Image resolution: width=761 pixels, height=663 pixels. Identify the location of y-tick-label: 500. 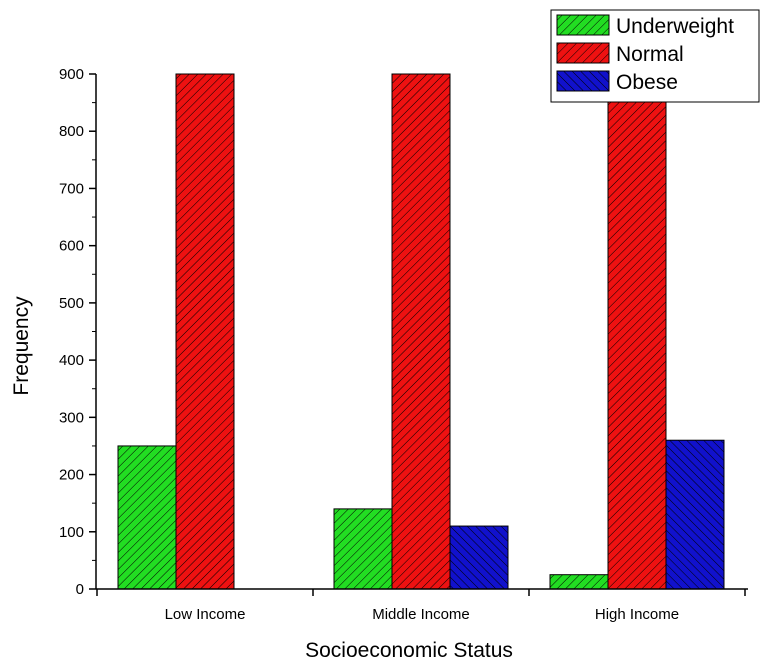
(71, 303).